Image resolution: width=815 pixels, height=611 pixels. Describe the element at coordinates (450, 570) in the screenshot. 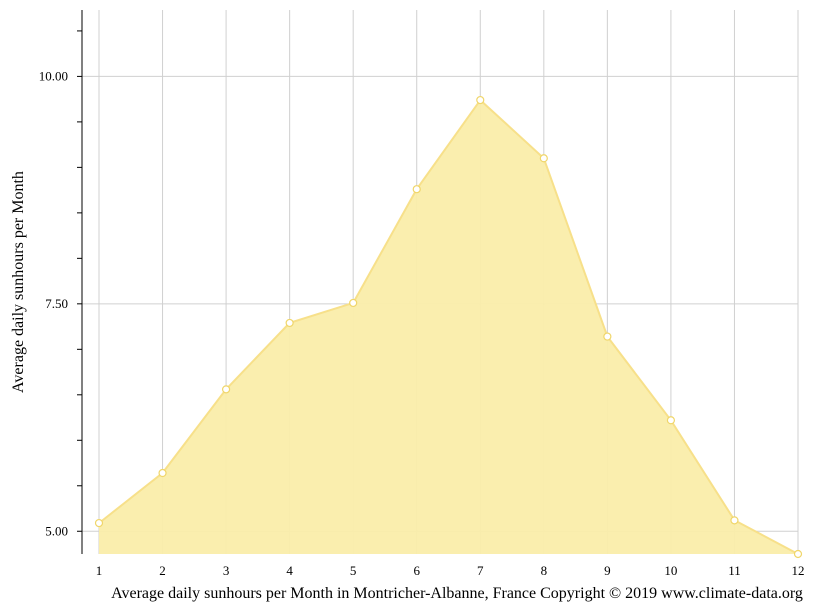

I see `x-axis-ticks: 1 2 3 4 5 6 7 8 9 10 11 12` at that location.